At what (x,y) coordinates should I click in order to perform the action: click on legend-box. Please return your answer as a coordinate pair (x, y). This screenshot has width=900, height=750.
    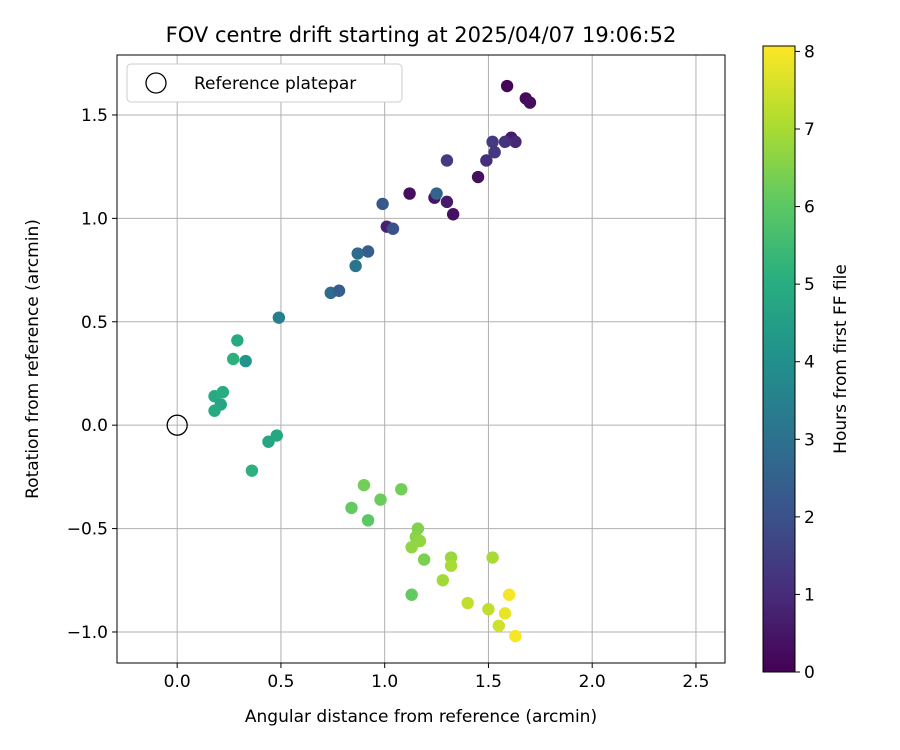
    Looking at the image, I should click on (264, 83).